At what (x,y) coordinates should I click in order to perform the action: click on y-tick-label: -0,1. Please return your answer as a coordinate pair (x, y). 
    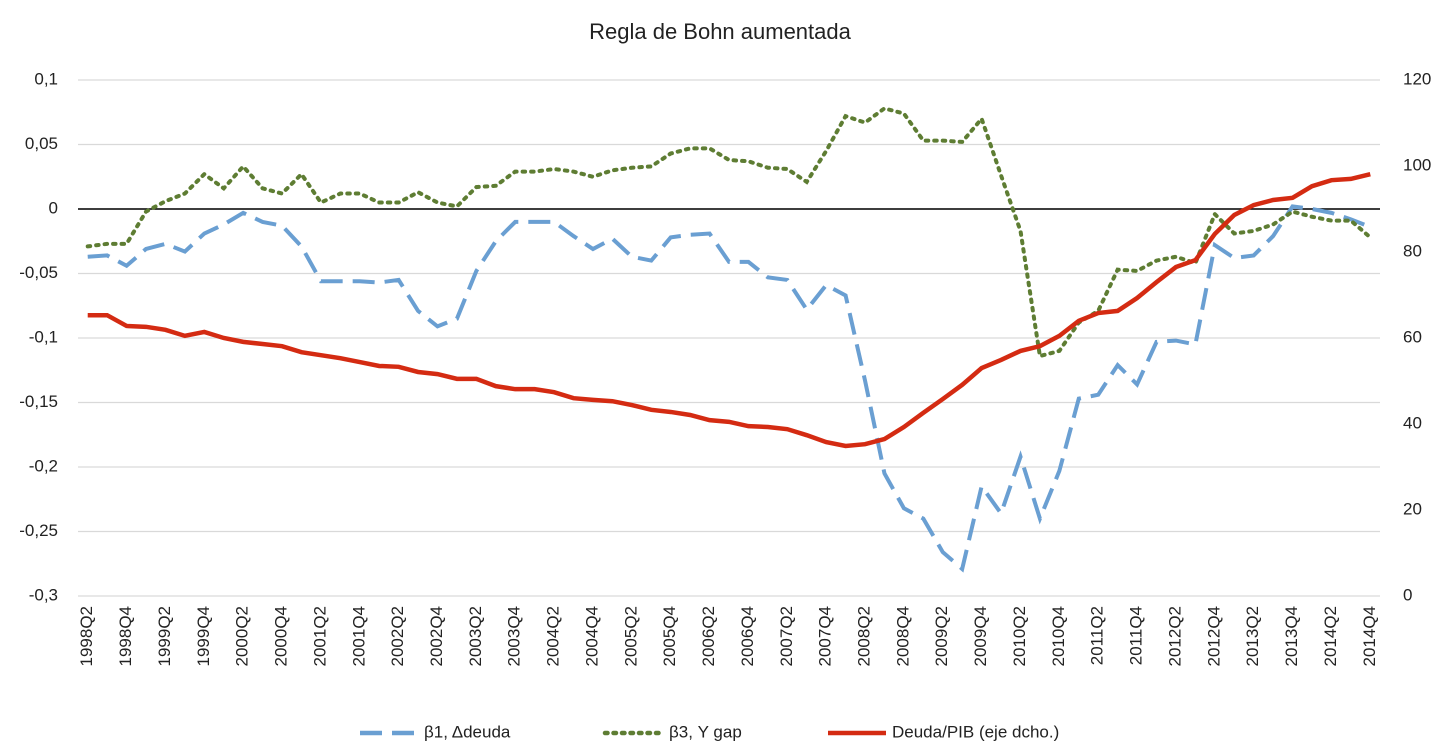
    Looking at the image, I should click on (43, 336).